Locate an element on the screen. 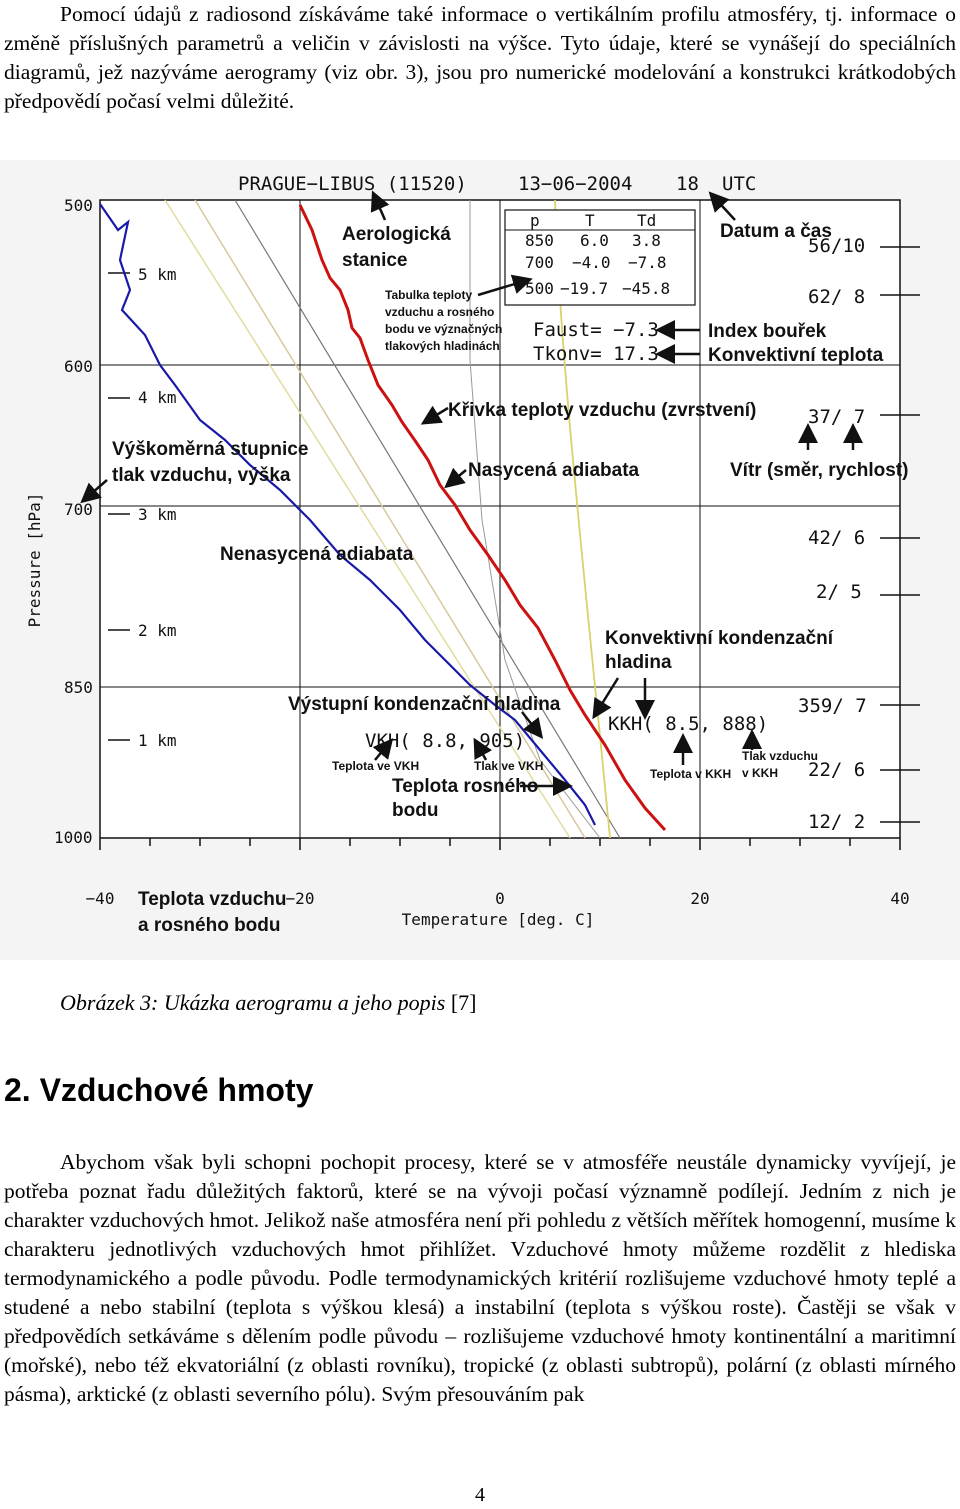  annotation-label: Křivka teploty vzduchu (zvrstvení) is located at coordinates (602, 410).